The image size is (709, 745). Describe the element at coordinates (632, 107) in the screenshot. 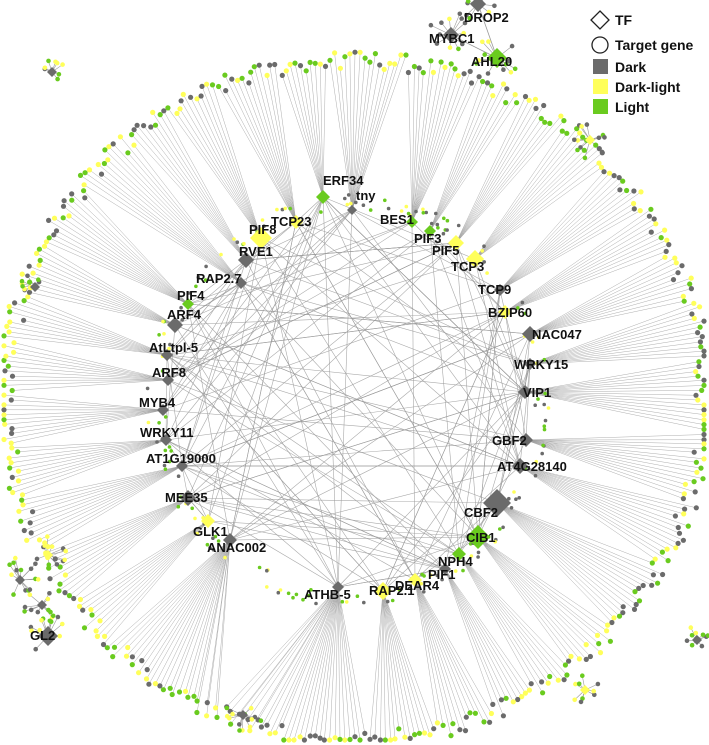

I see `legend-light-label: Light` at that location.